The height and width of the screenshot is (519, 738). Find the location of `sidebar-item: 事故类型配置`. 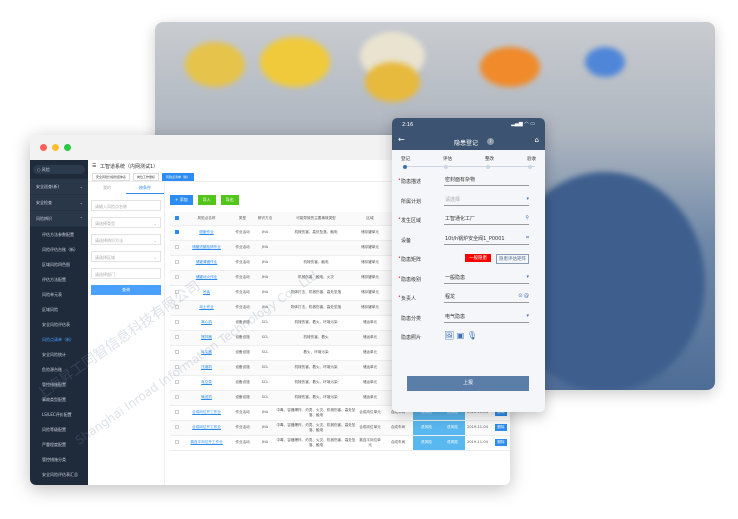

sidebar-item: 事故类型配置 is located at coordinates (54, 399).